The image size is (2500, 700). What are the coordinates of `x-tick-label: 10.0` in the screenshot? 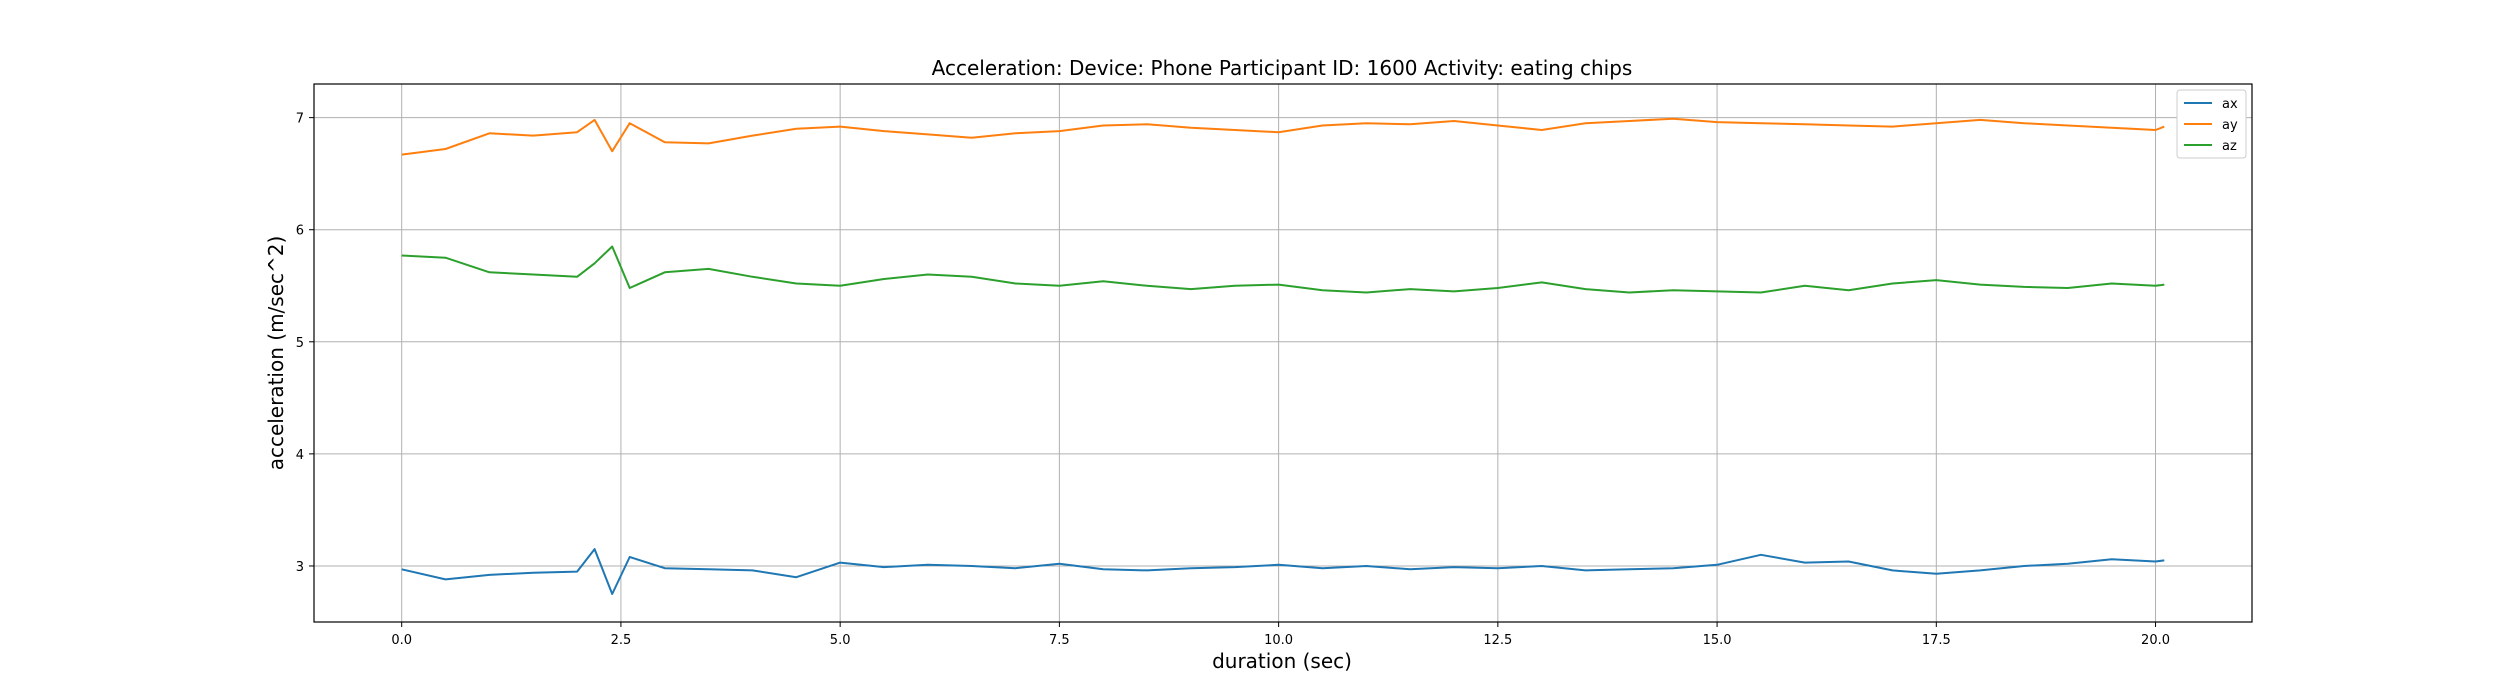 It's located at (1278, 640).